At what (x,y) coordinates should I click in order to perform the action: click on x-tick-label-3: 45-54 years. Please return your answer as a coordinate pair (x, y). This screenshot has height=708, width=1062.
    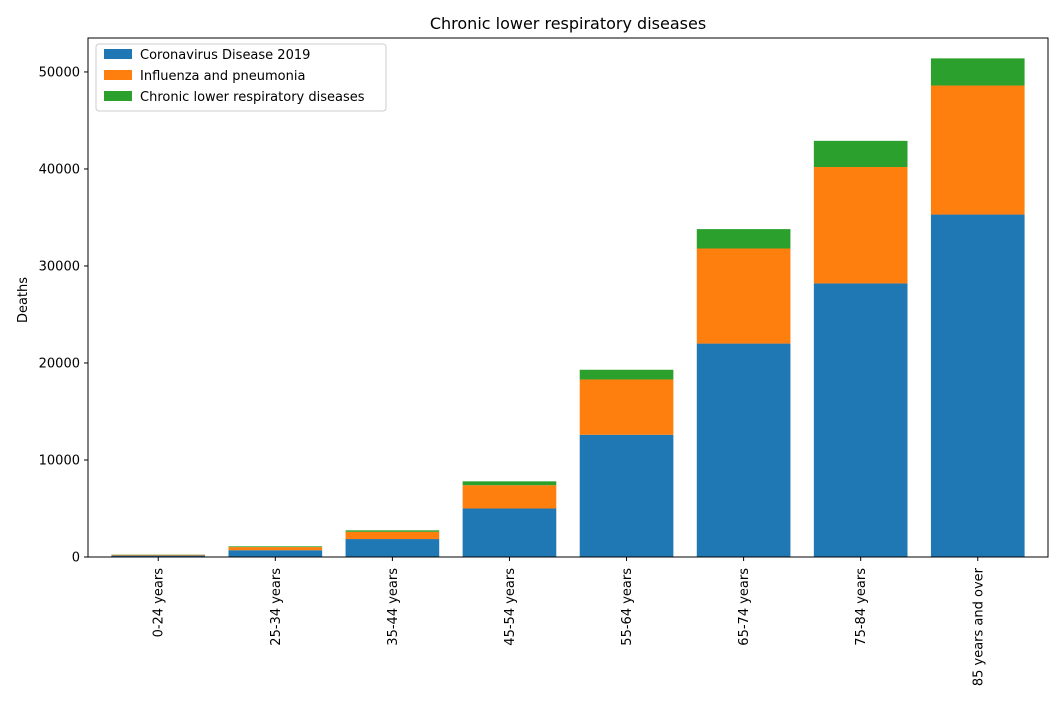
    Looking at the image, I should click on (510, 607).